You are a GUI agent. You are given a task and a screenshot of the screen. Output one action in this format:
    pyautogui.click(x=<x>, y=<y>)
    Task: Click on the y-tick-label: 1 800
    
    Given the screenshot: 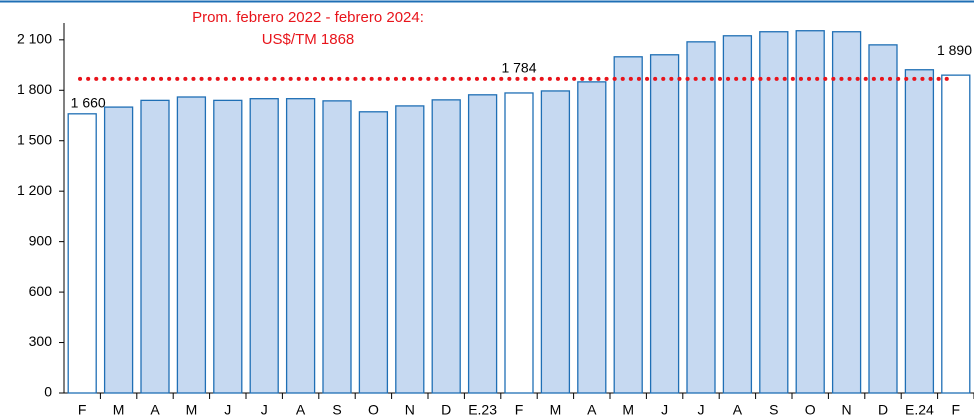 What is the action you would take?
    pyautogui.click(x=34, y=89)
    